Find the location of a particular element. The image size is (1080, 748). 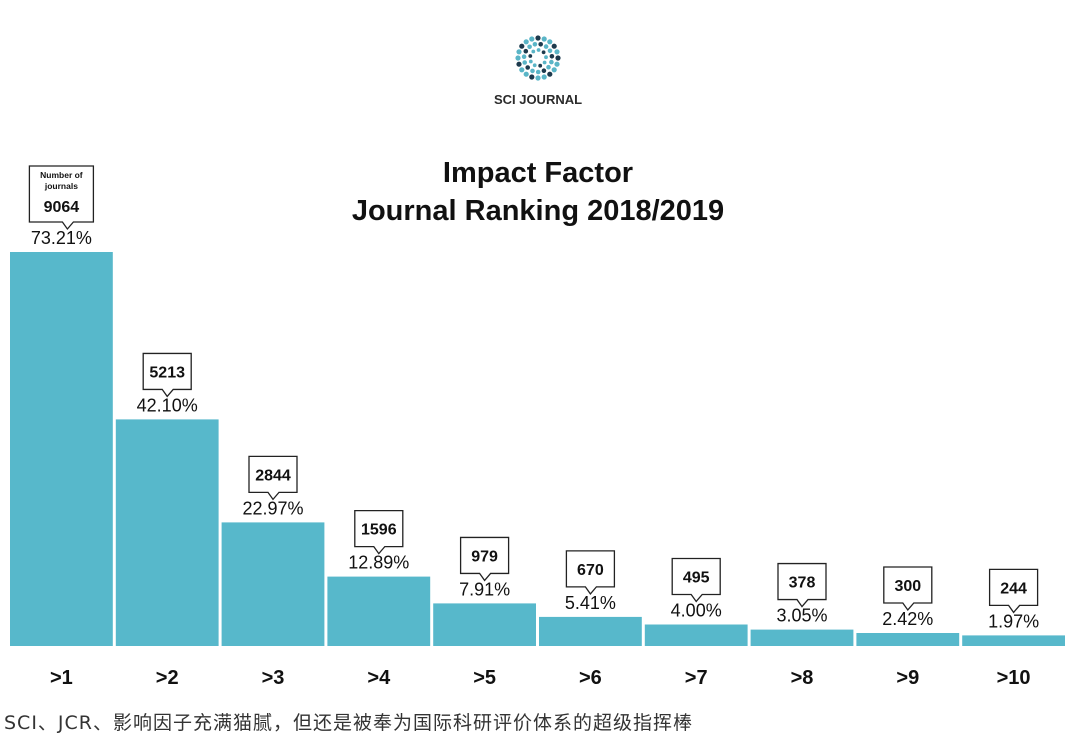

percentage-label: 3.05% is located at coordinates (801, 616).